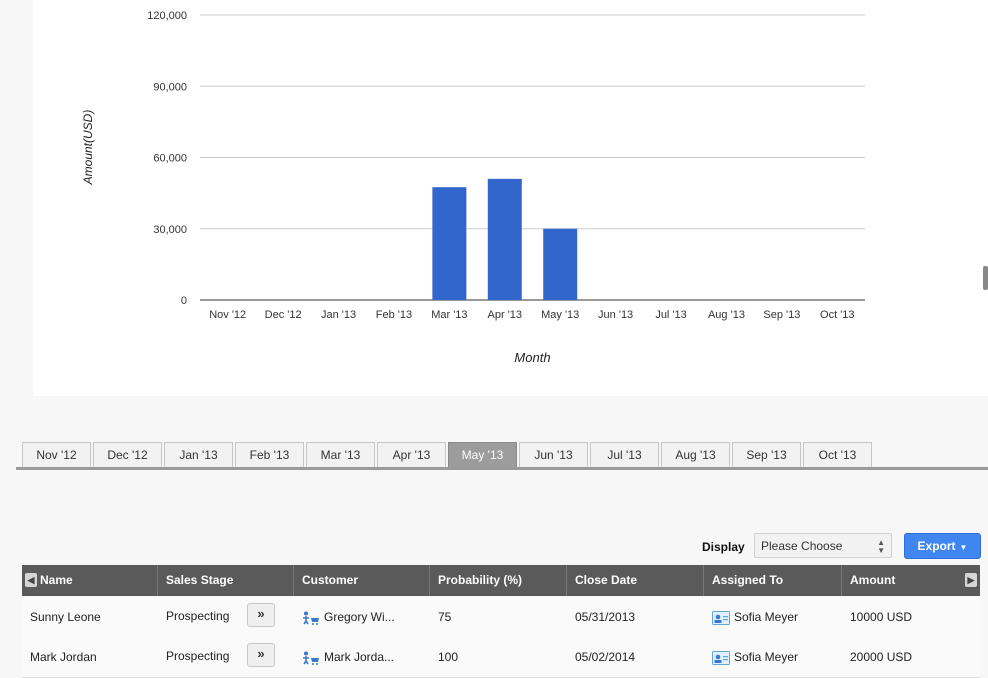 Image resolution: width=988 pixels, height=678 pixels. What do you see at coordinates (560, 315) in the screenshot?
I see `x-tick-label: May '13` at bounding box center [560, 315].